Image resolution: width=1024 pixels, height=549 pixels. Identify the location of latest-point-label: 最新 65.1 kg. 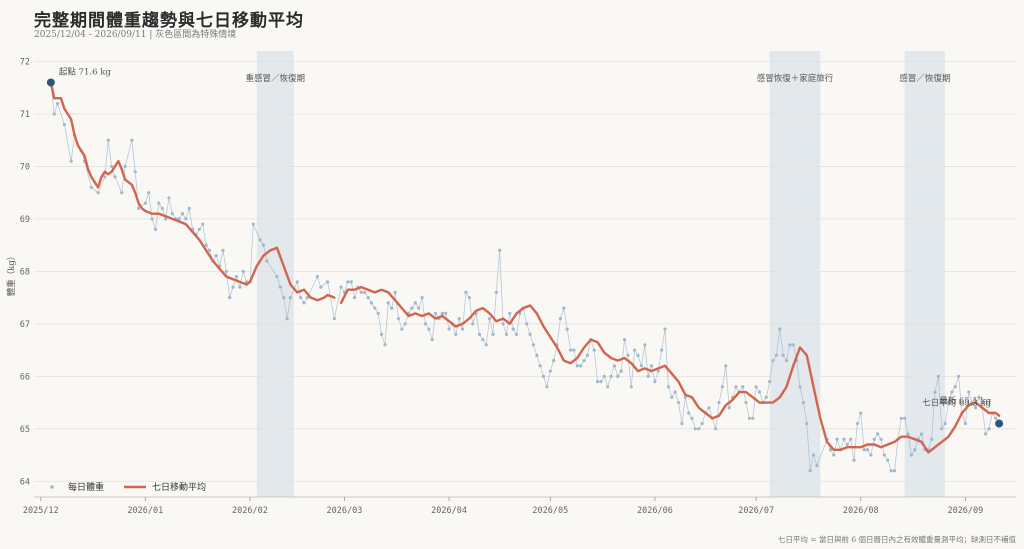
(965, 401).